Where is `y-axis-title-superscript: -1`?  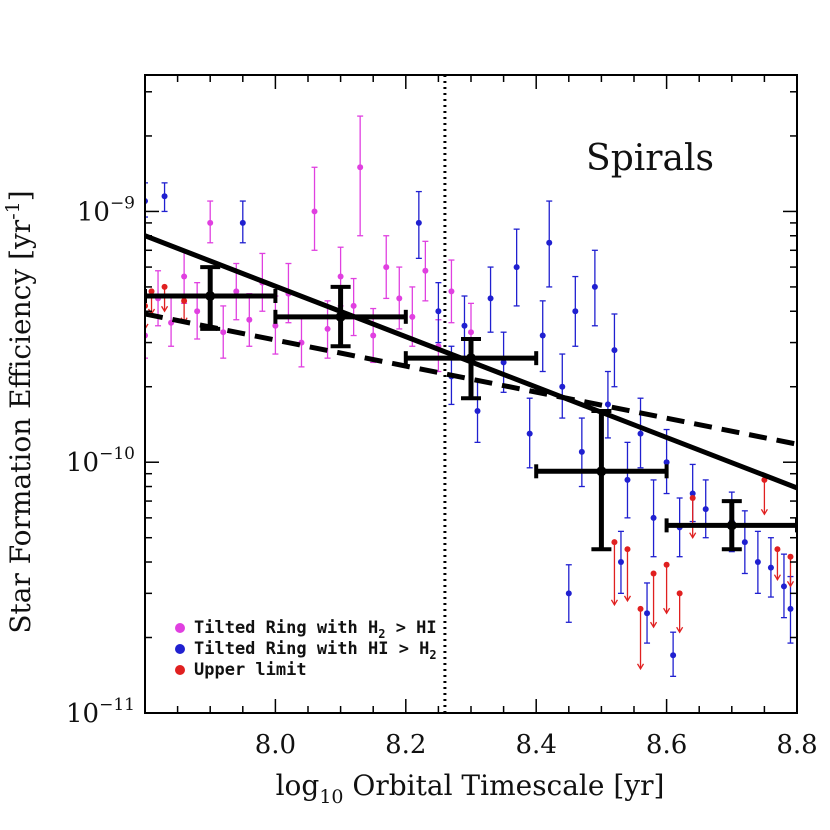
y-axis-title-superscript: -1 is located at coordinates (13, 210).